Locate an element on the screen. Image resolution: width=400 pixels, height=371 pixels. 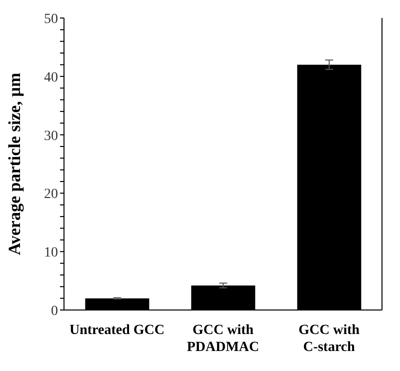
y-tick-label: 0 is located at coordinates (54, 311).